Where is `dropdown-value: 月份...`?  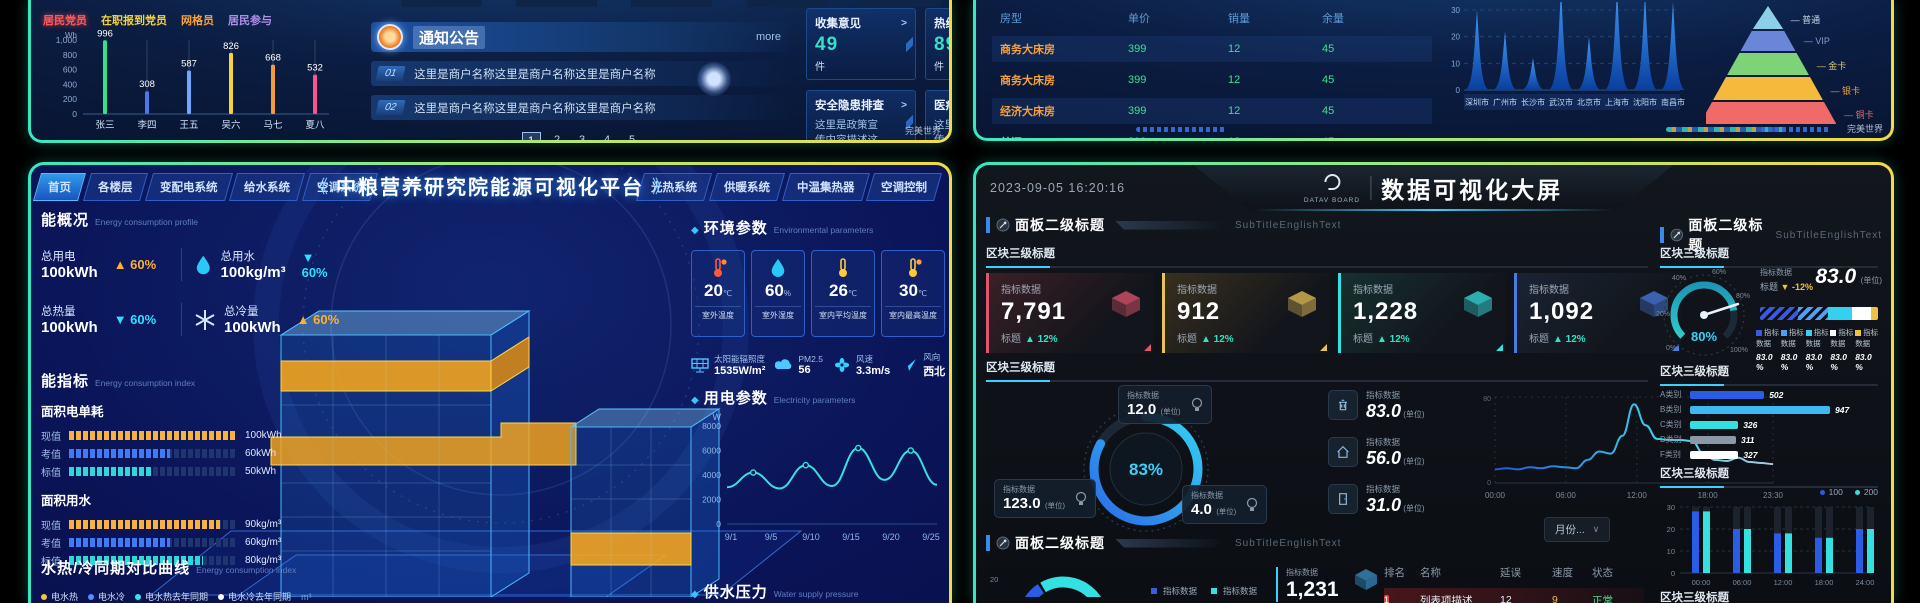 dropdown-value: 月份... is located at coordinates (1570, 529).